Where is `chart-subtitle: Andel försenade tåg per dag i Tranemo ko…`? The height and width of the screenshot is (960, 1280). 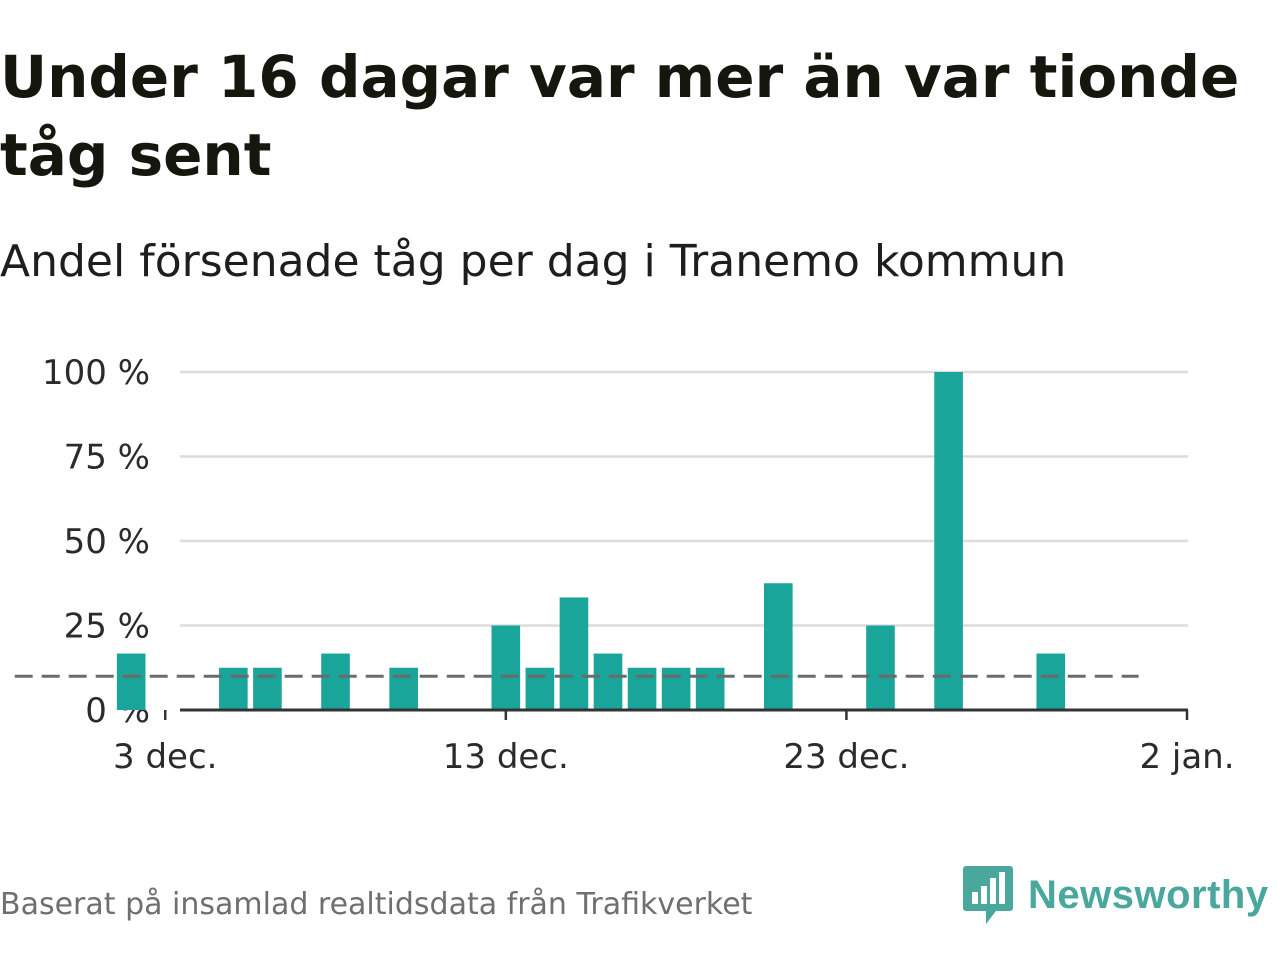
chart-subtitle: Andel försenade tåg per dag i Tranemo ko… is located at coordinates (533, 261).